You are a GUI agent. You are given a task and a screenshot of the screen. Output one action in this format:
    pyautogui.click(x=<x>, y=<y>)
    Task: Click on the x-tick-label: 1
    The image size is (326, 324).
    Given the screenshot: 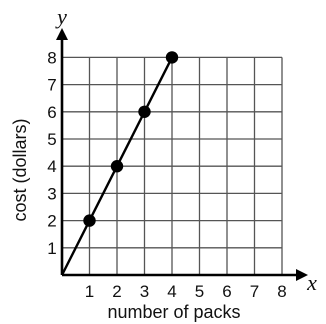 What is the action you would take?
    pyautogui.click(x=89, y=291)
    